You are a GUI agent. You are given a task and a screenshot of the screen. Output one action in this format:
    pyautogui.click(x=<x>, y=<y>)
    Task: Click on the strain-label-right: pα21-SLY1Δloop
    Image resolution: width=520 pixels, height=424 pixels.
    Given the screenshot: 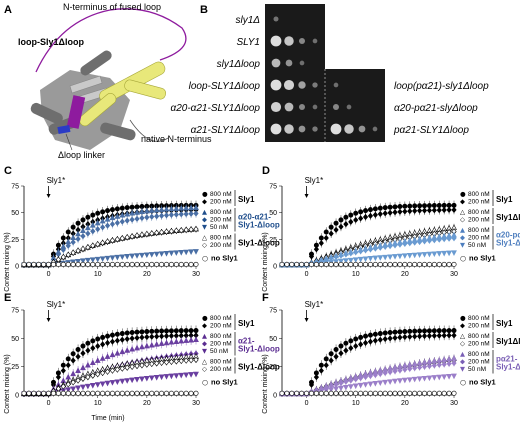 What is the action you would take?
    pyautogui.click(x=431, y=130)
    